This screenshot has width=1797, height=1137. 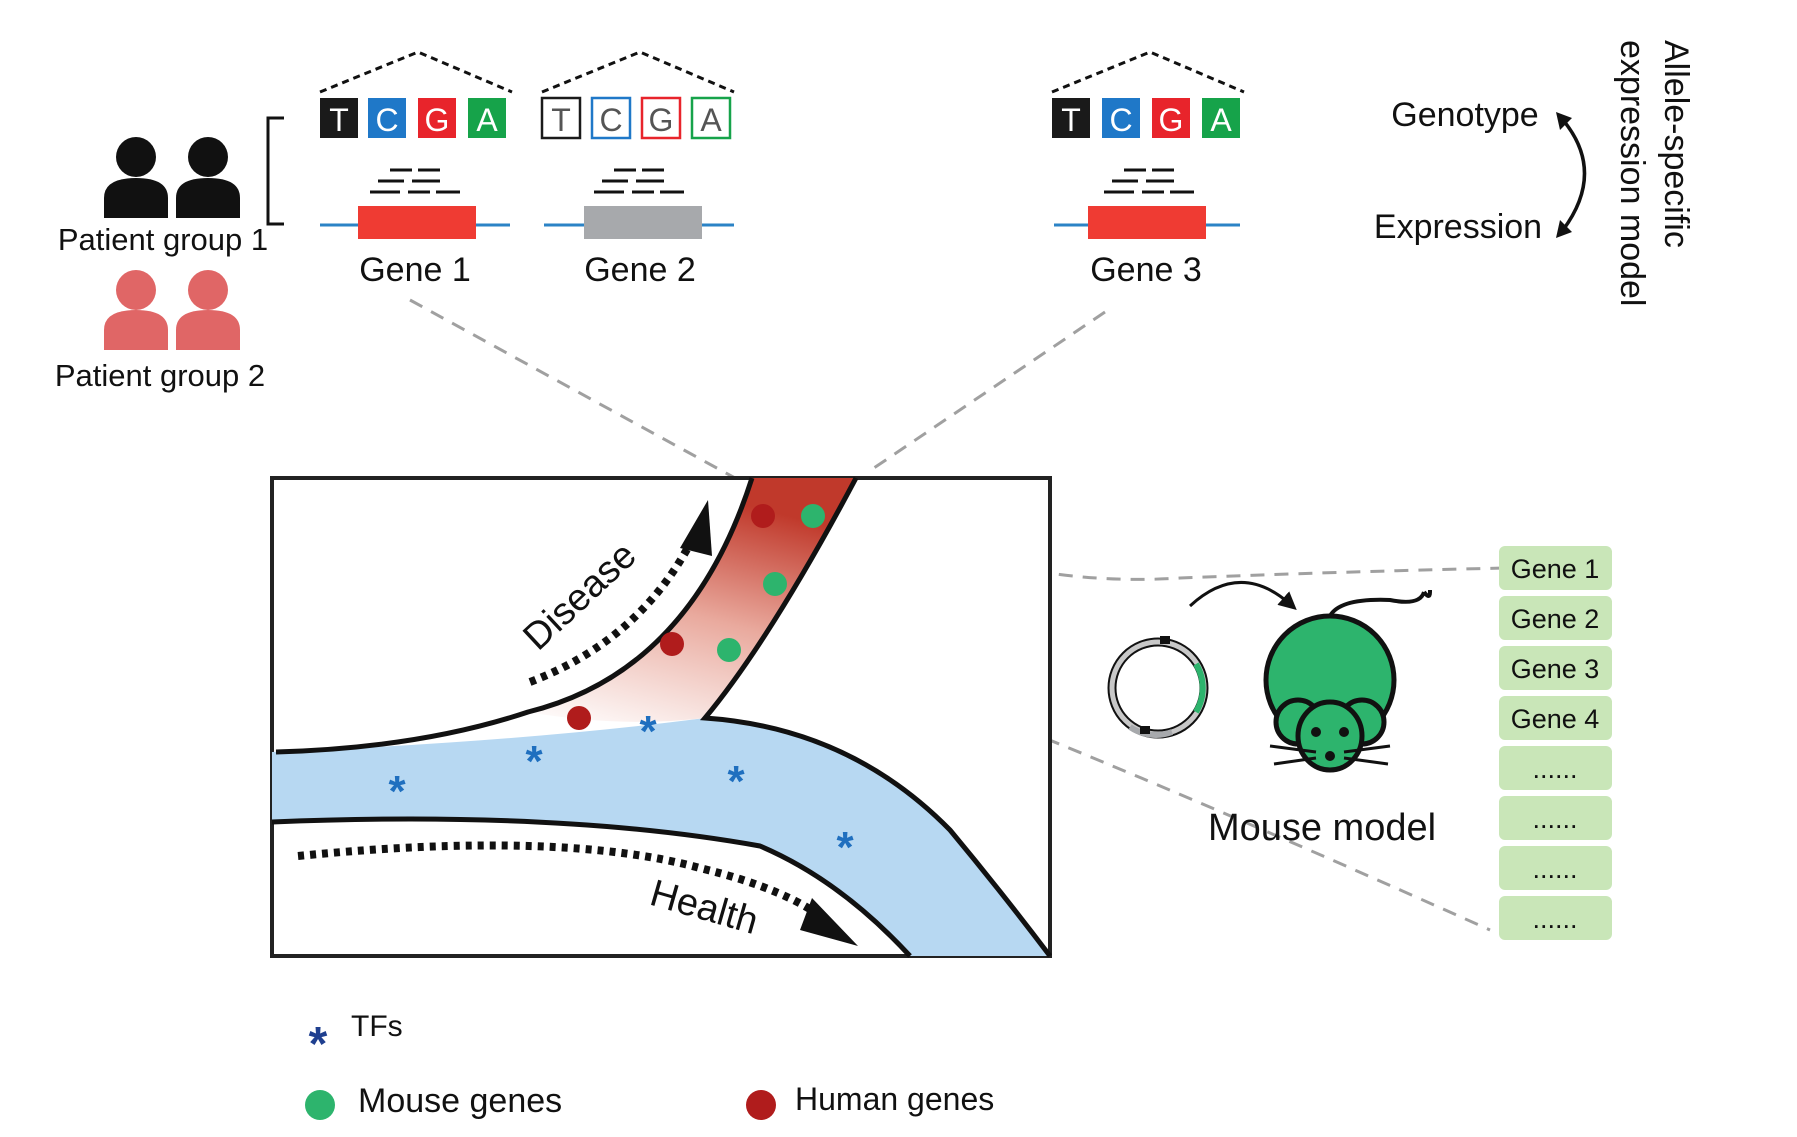 What do you see at coordinates (639, 181) in the screenshot?
I see `gene-2-reads` at bounding box center [639, 181].